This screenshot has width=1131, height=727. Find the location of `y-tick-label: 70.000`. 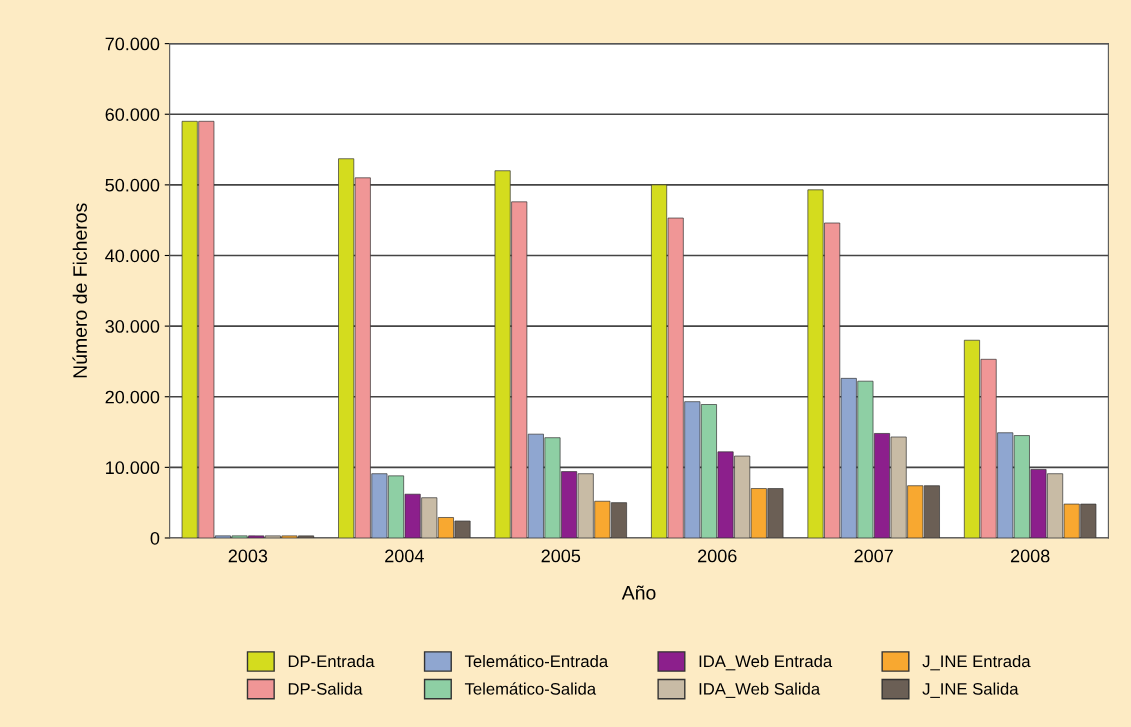

y-tick-label: 70.000 is located at coordinates (132, 44).